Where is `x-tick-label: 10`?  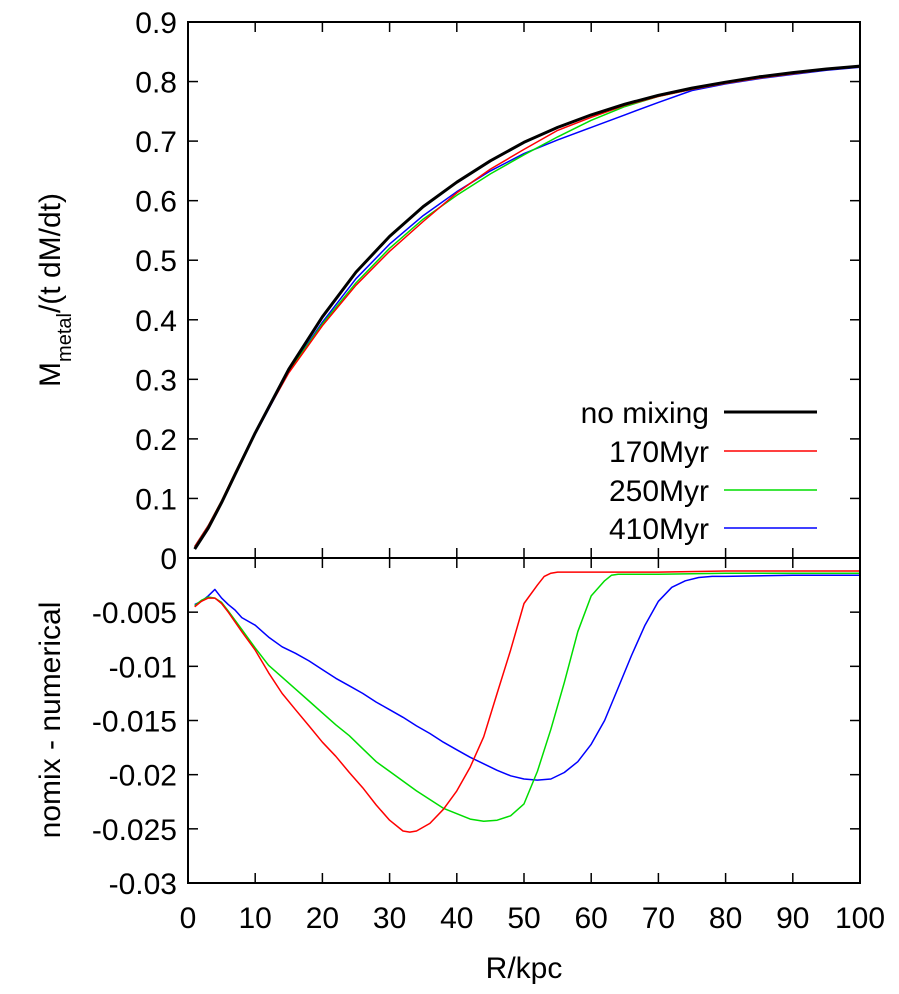
x-tick-label: 10 is located at coordinates (255, 918).